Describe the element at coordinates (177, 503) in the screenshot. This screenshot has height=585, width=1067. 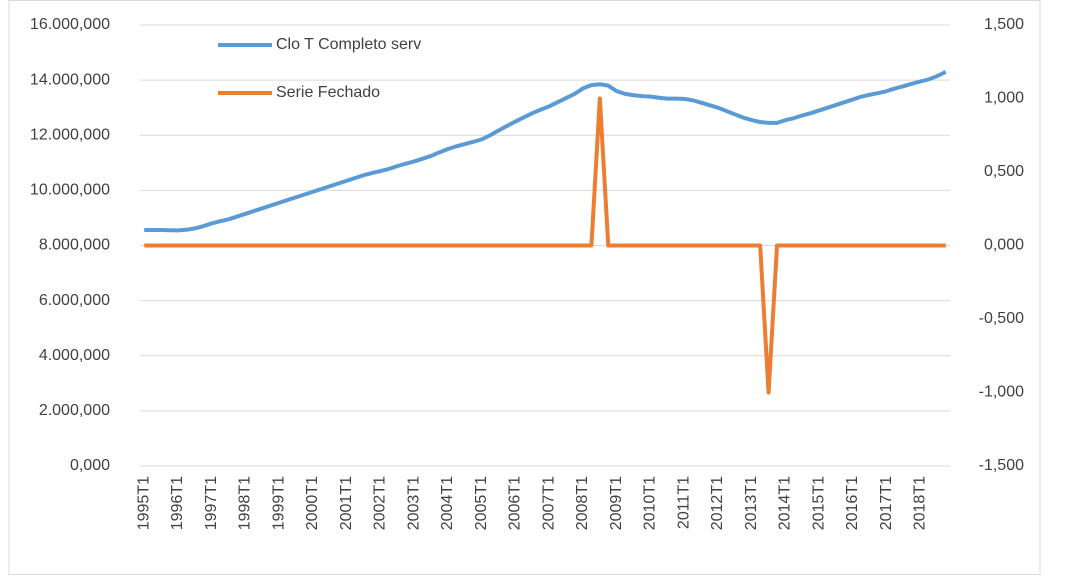
I see `x-tick-label: 1996T1` at that location.